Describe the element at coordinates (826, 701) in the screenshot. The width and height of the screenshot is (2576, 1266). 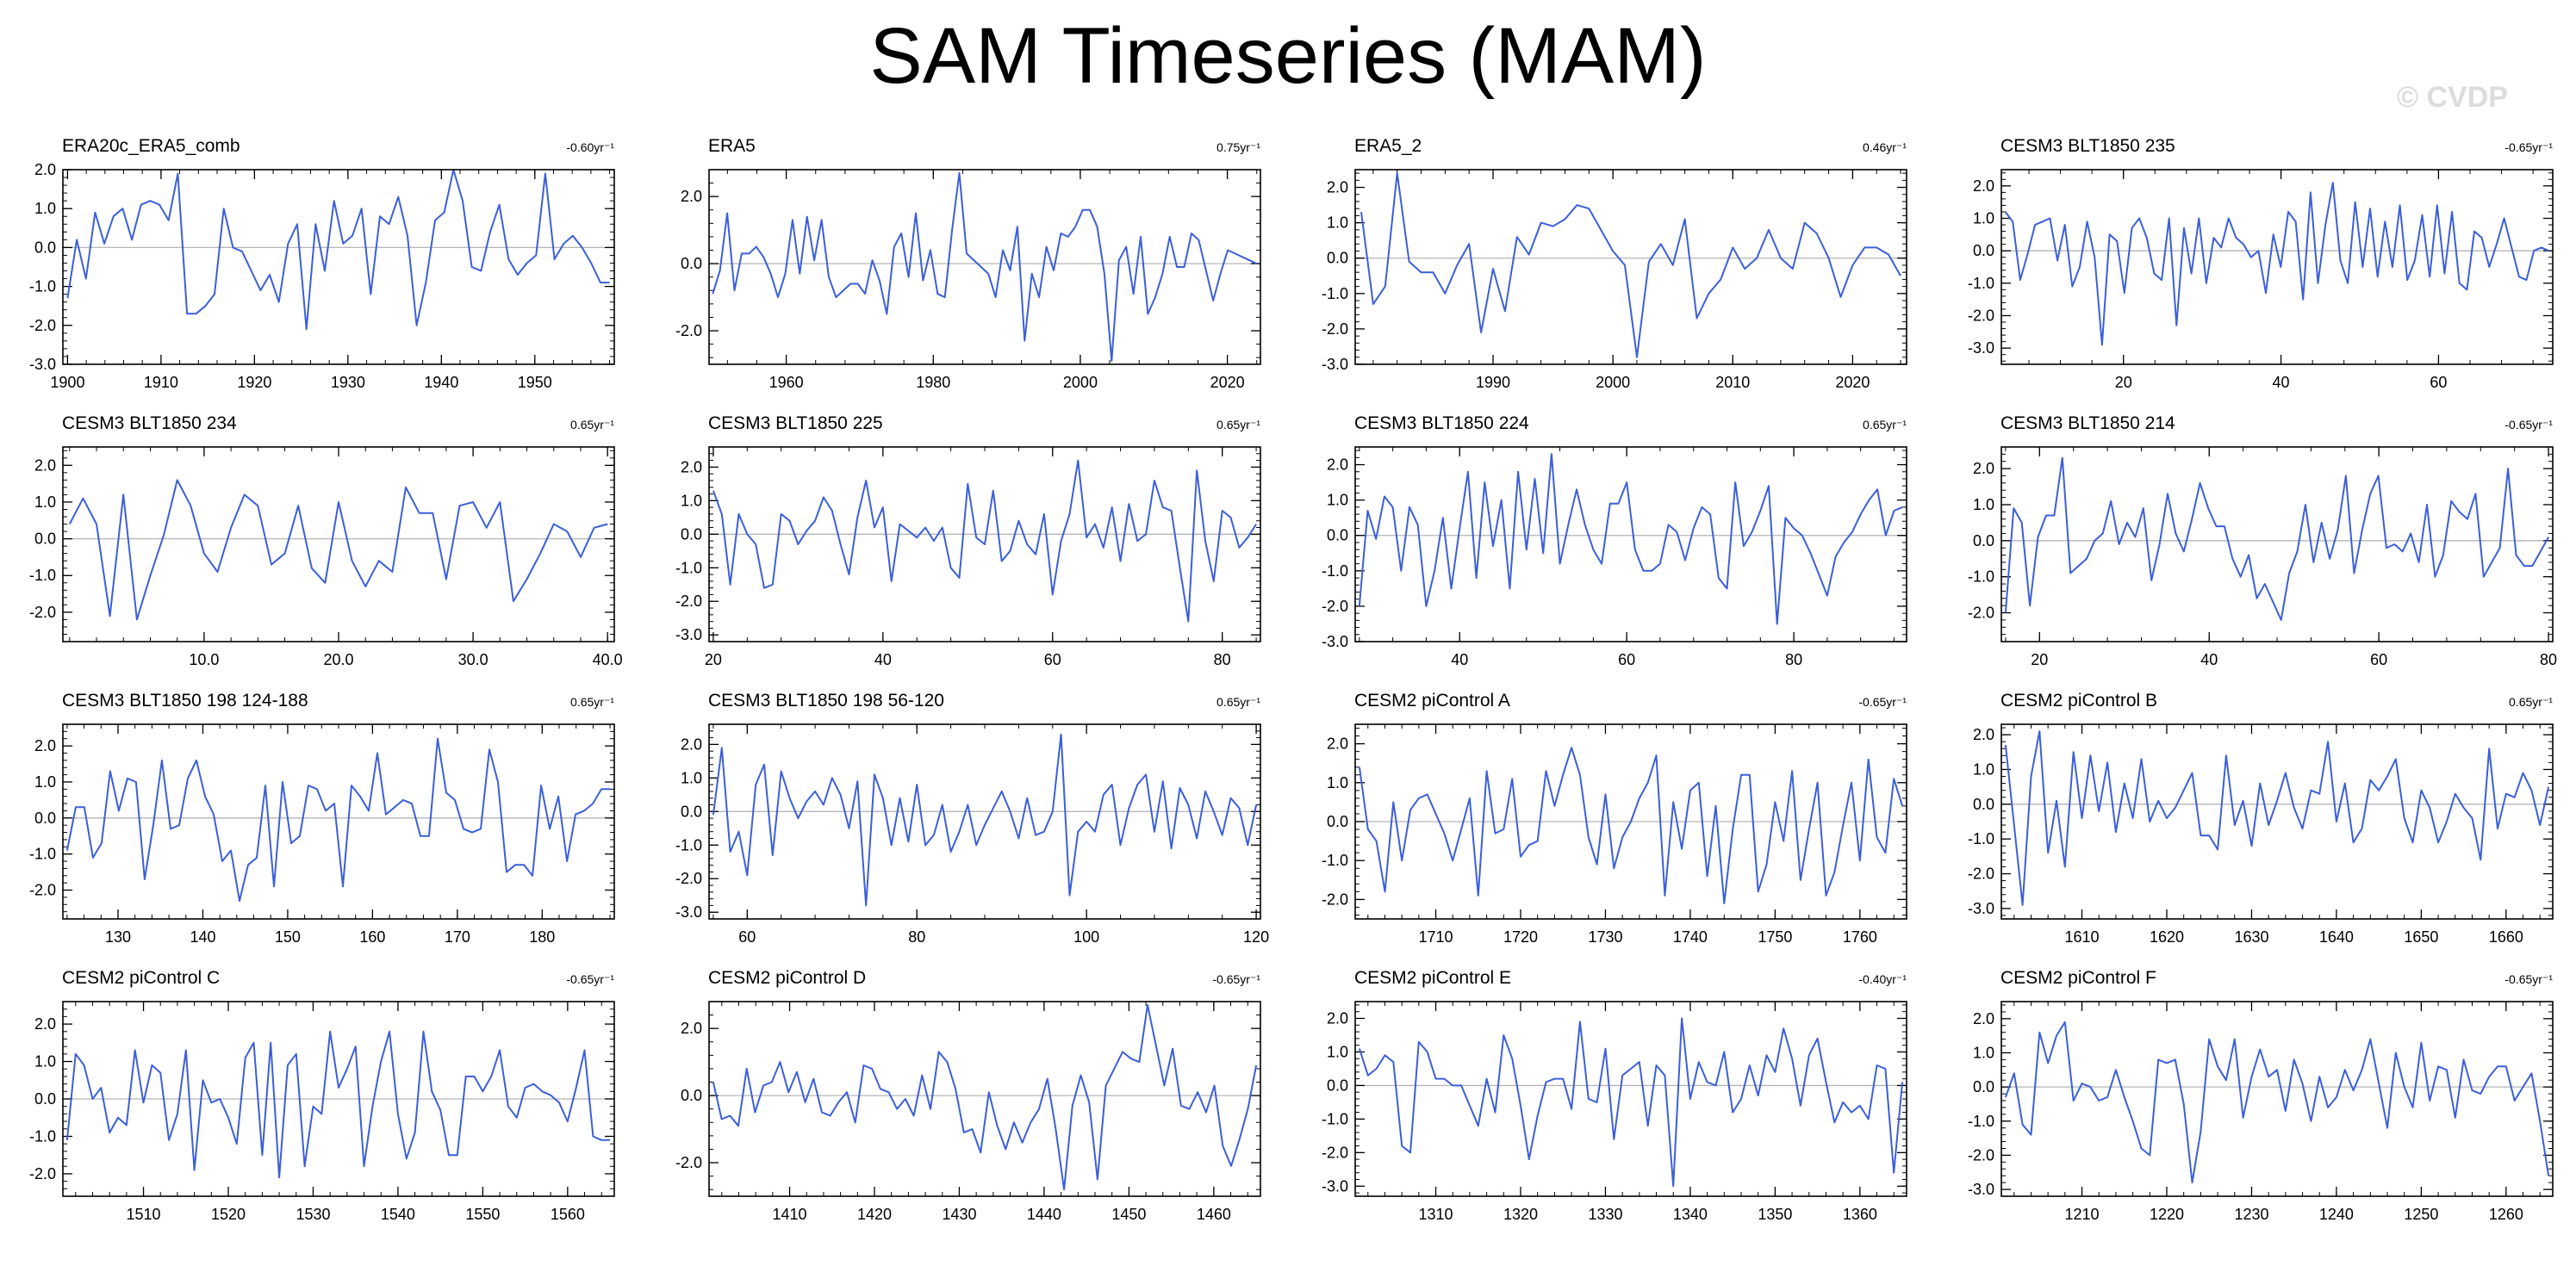
I see `chart-title: CESM3 BLT1850 198 56-120` at that location.